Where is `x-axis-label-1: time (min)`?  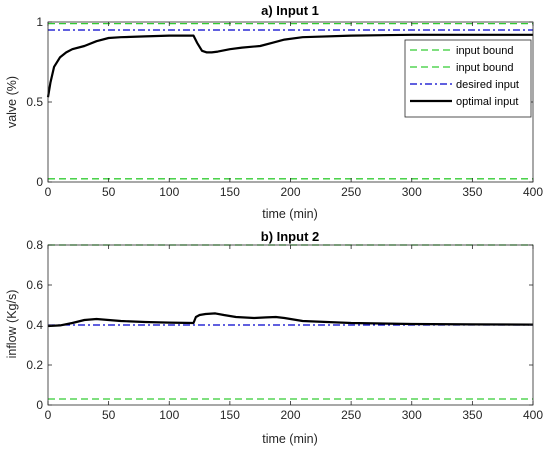
x-axis-label-1: time (min) is located at coordinates (290, 214).